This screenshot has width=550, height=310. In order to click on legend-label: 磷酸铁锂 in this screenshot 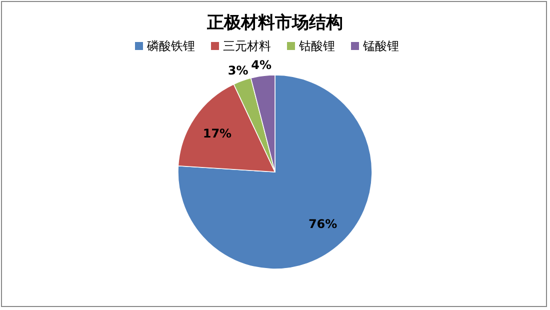, I will do `click(170, 46)`.